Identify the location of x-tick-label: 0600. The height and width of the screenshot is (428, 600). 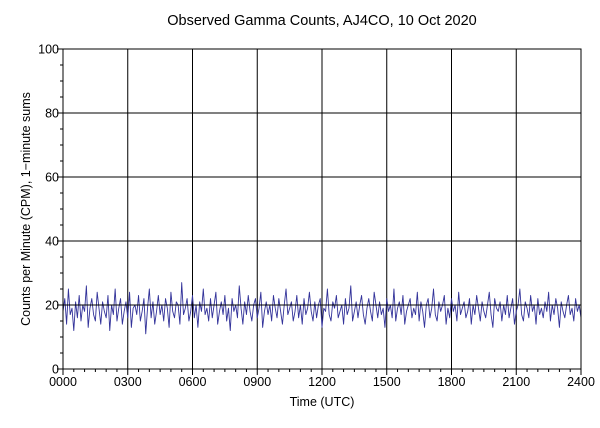
(193, 382).